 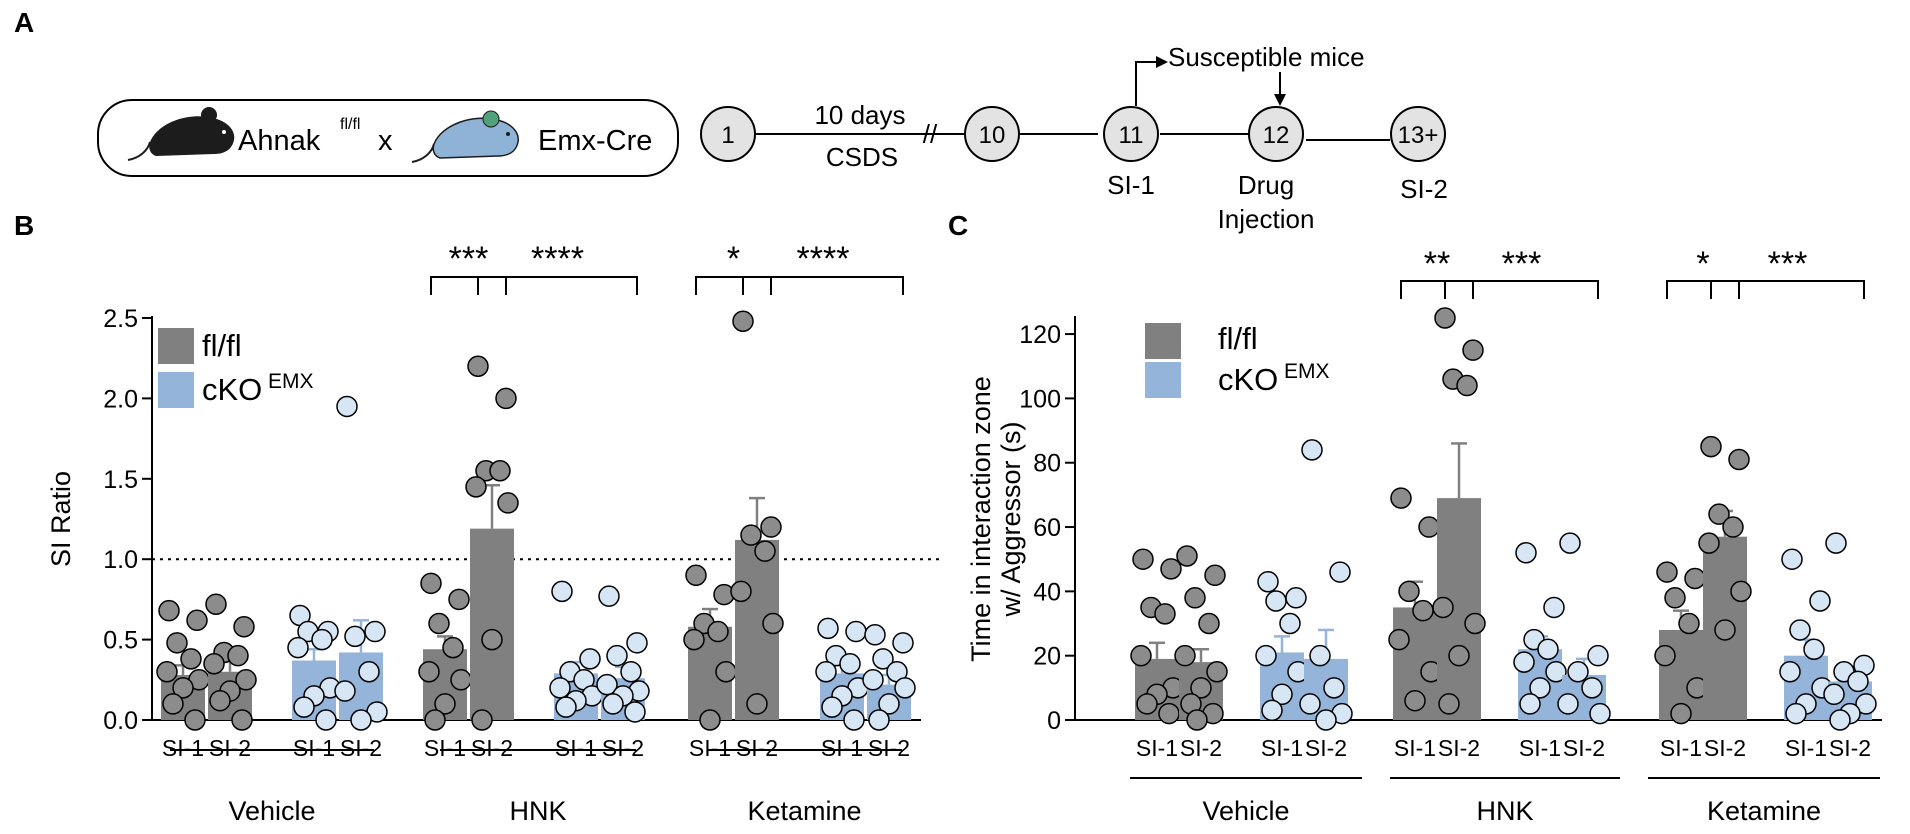 I want to click on y-tick-label: 20, so click(x=1047, y=657).